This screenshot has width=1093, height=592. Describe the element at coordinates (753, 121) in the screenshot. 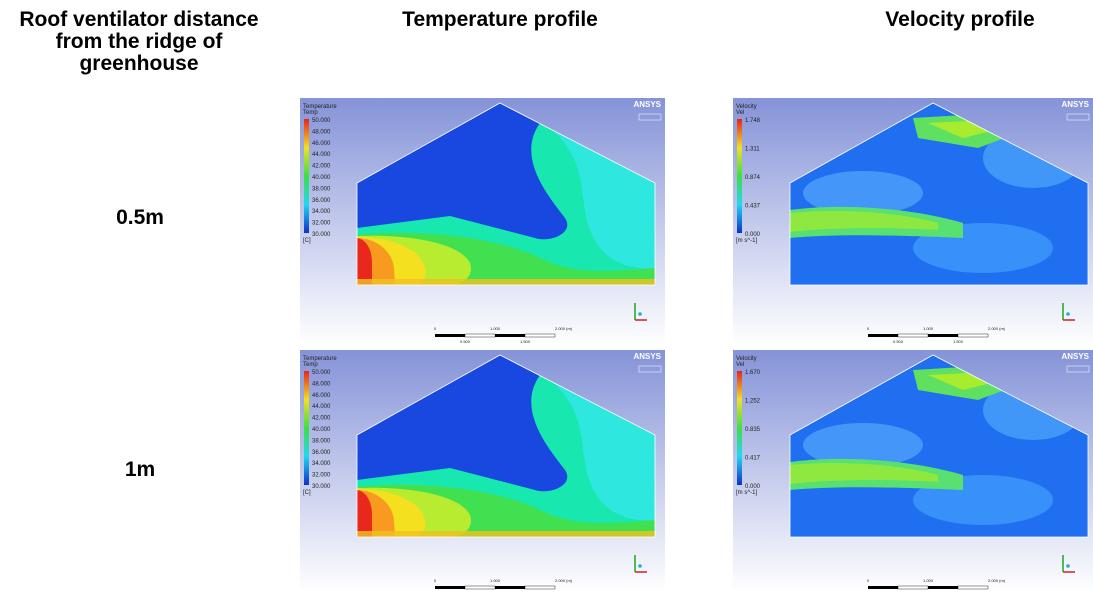

I see `legend-level: 1.748` at that location.